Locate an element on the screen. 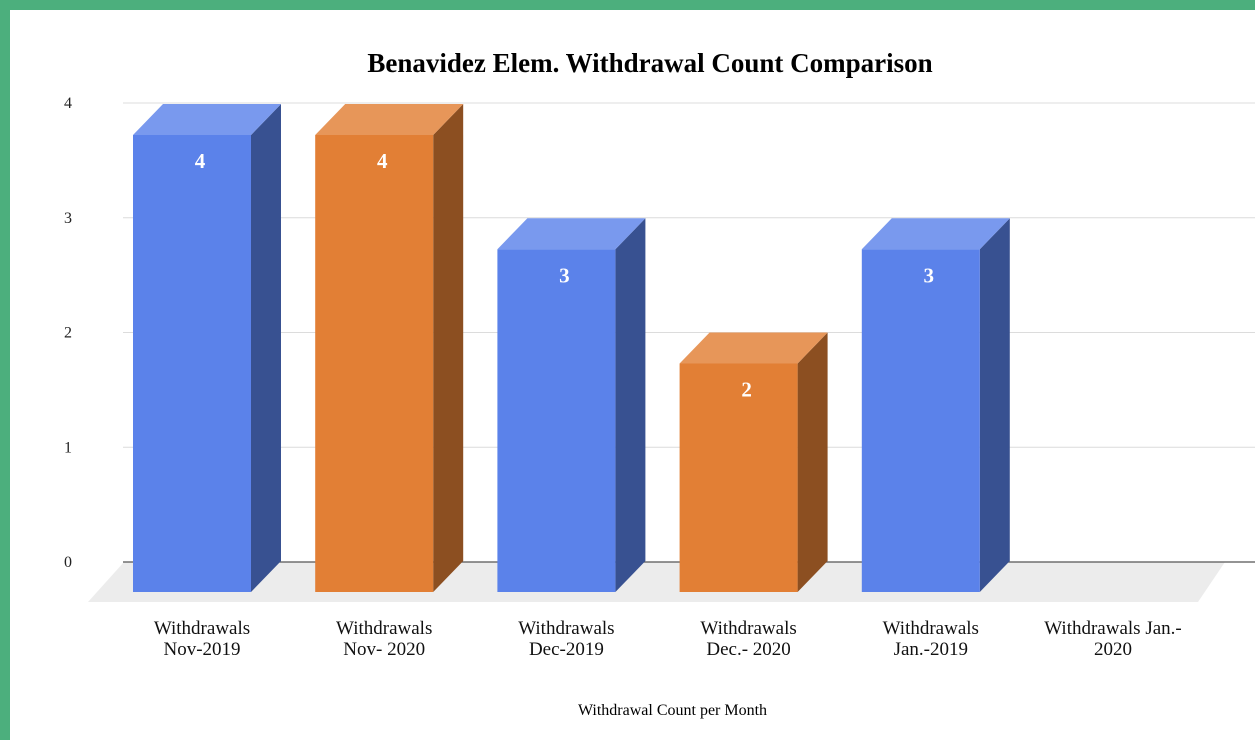 Image resolution: width=1255 pixels, height=740 pixels. x-tick-label: Dec-2019 is located at coordinates (566, 649).